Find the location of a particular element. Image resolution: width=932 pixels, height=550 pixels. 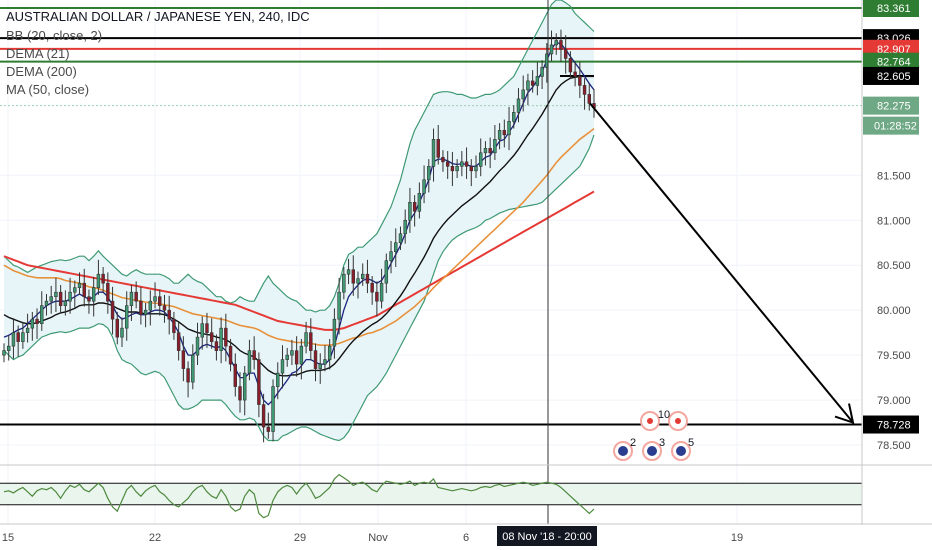

crosshair: 08 Nov '18 - 20:00 is located at coordinates (547, 273).